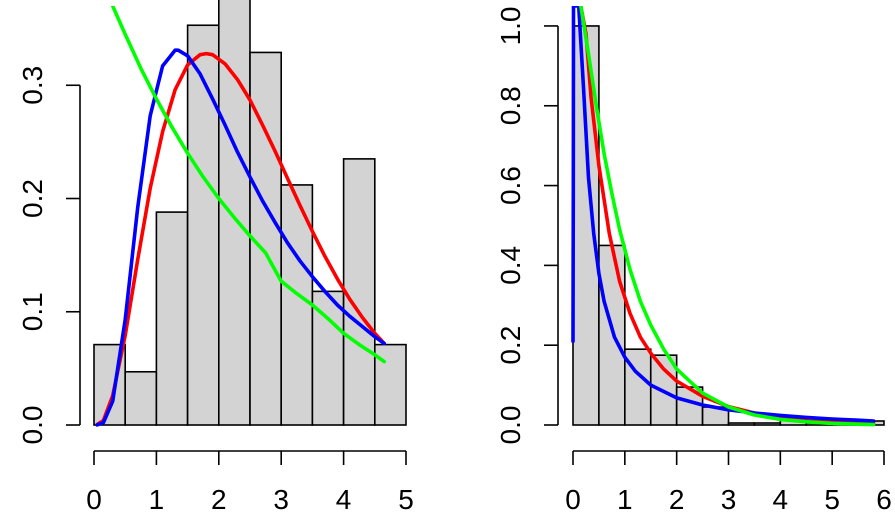  Describe the element at coordinates (32, 311) in the screenshot. I see `y-tick-label: 0.1` at that location.